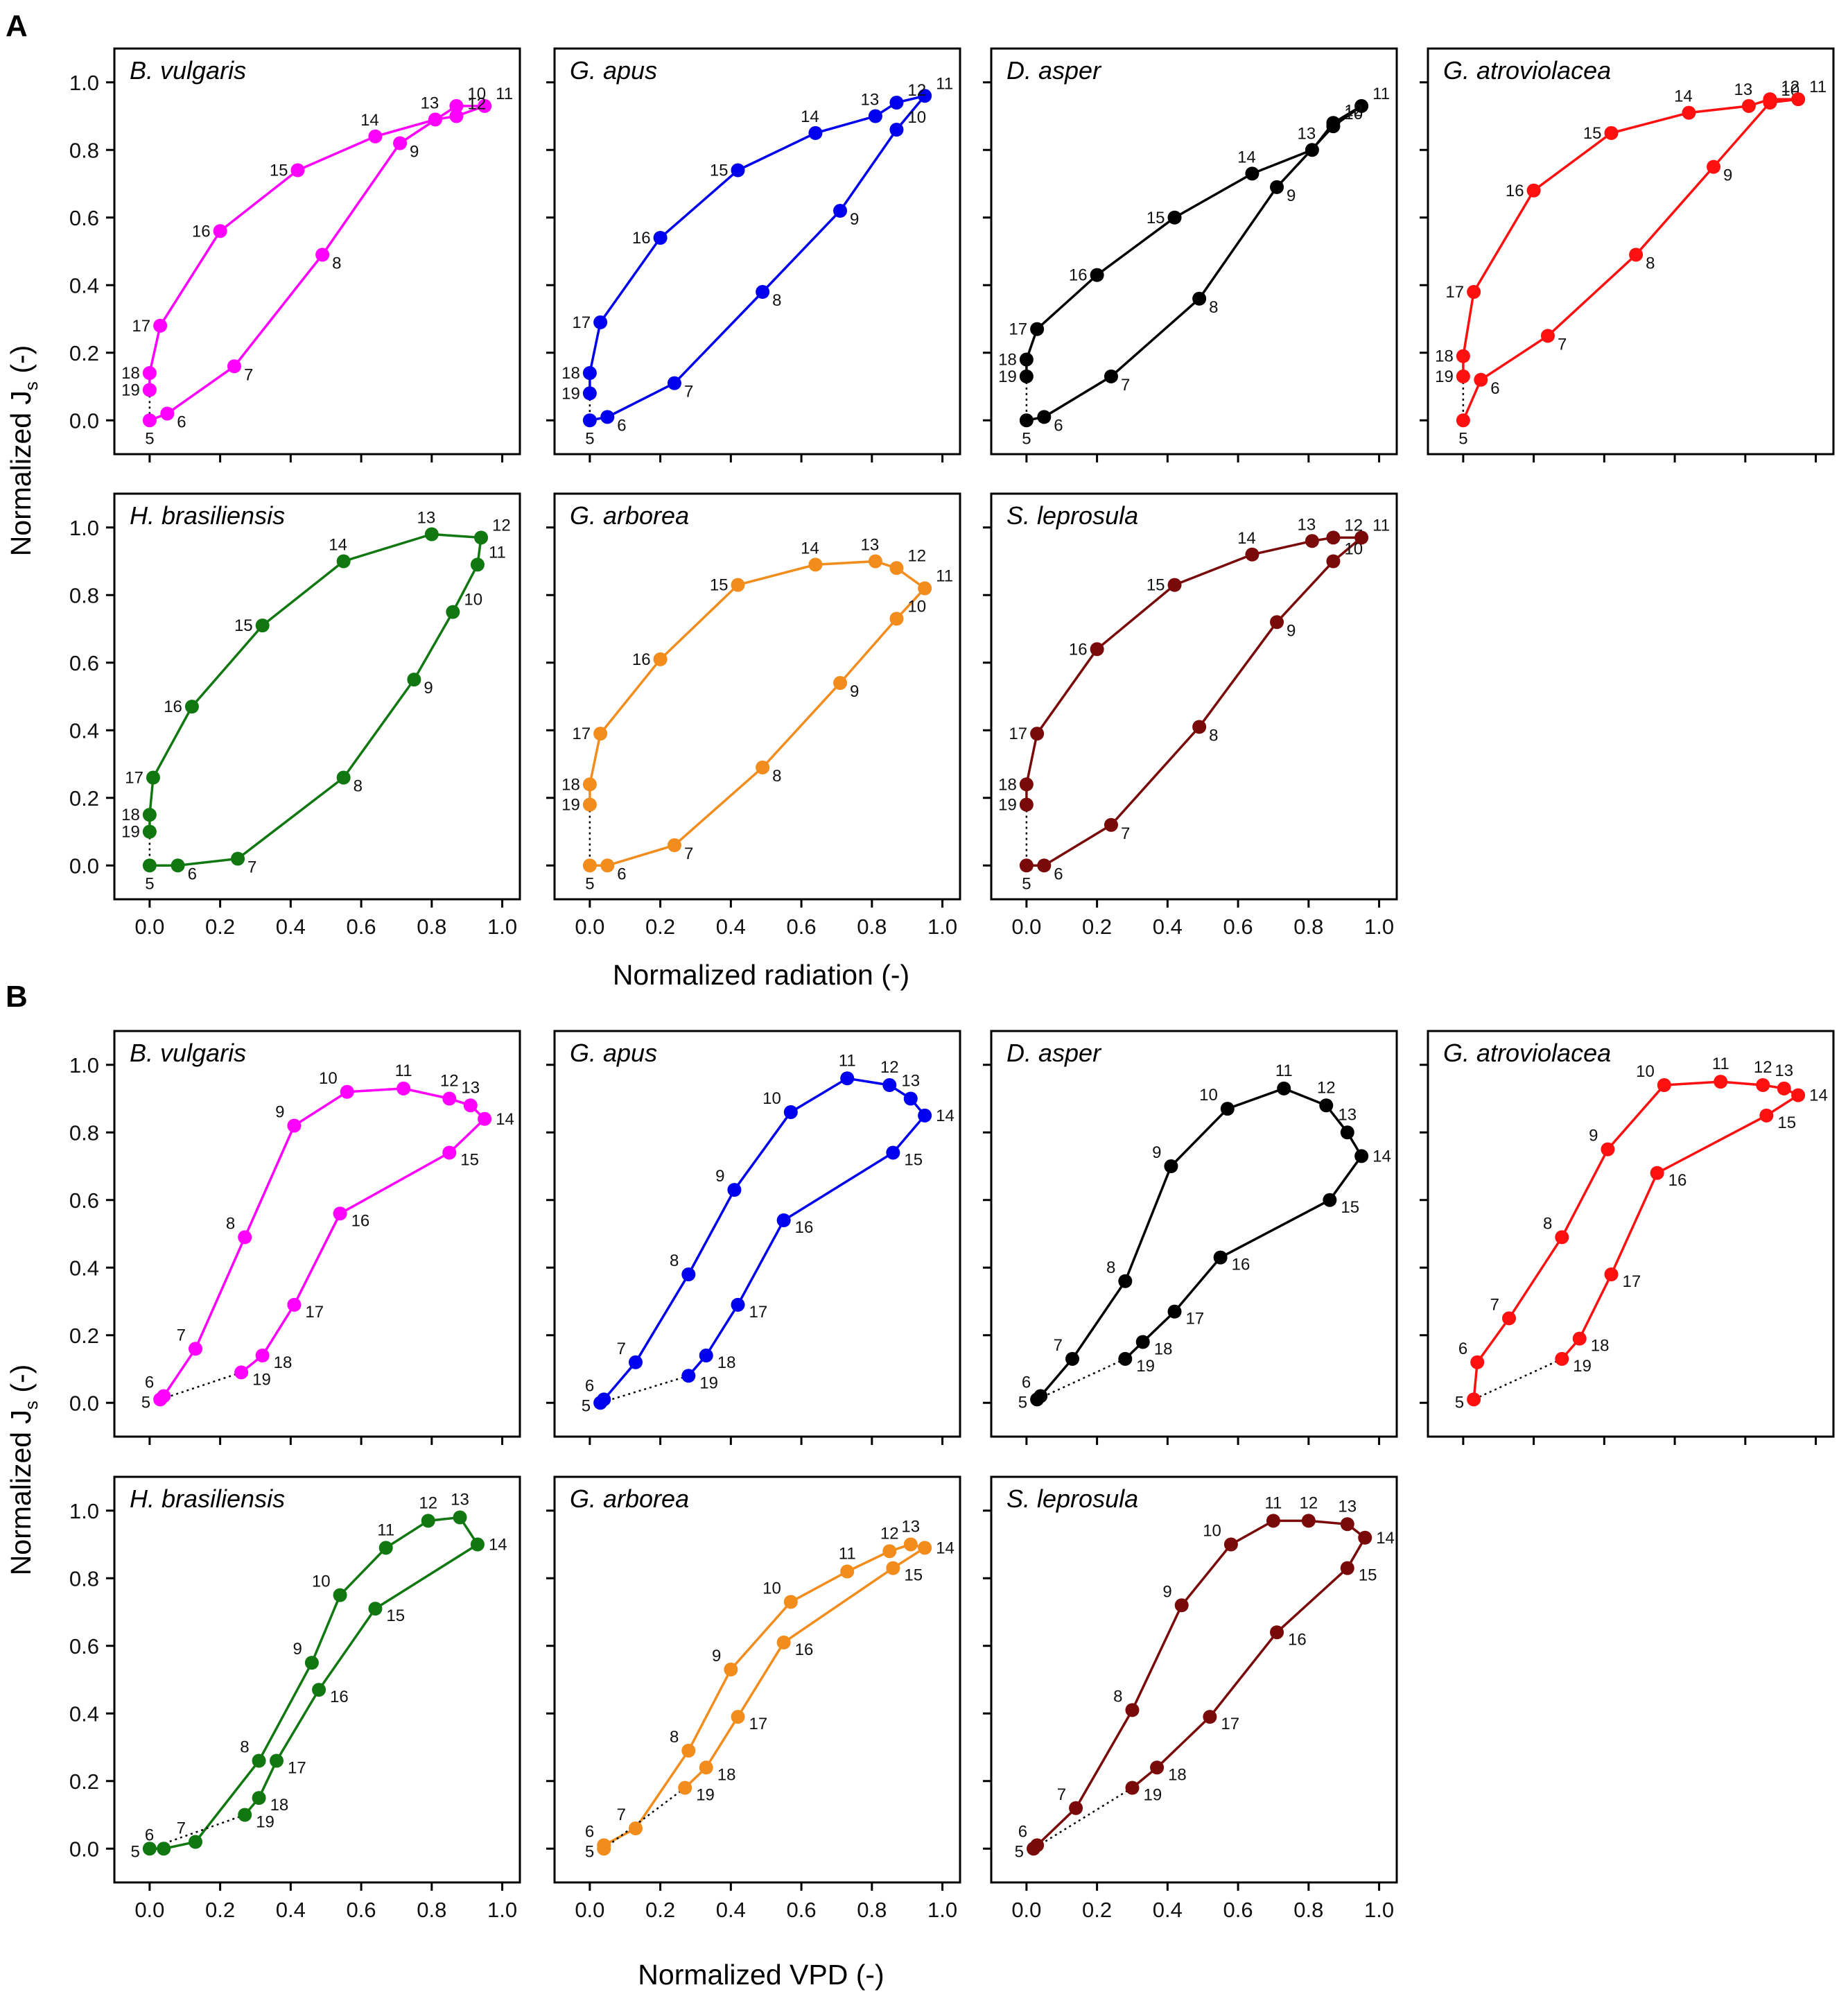 The height and width of the screenshot is (1992, 1848). Describe the element at coordinates (630, 515) in the screenshot. I see `species-title: G. arborea` at that location.